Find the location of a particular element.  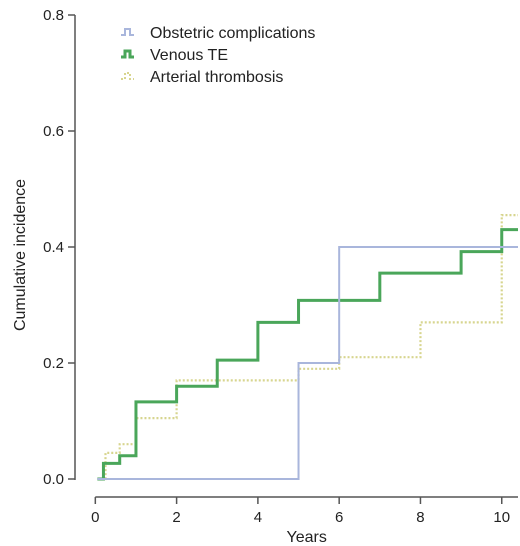

x-axis-title: Years is located at coordinates (306, 537).